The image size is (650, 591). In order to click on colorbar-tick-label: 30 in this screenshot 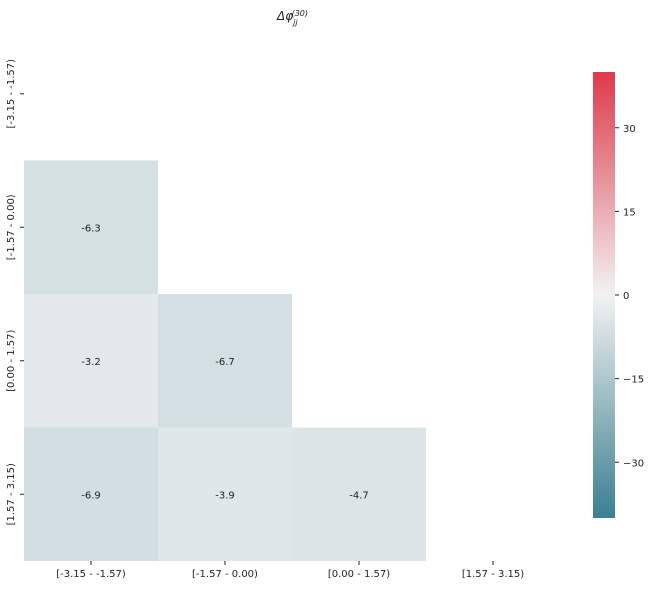, I will do `click(629, 129)`.